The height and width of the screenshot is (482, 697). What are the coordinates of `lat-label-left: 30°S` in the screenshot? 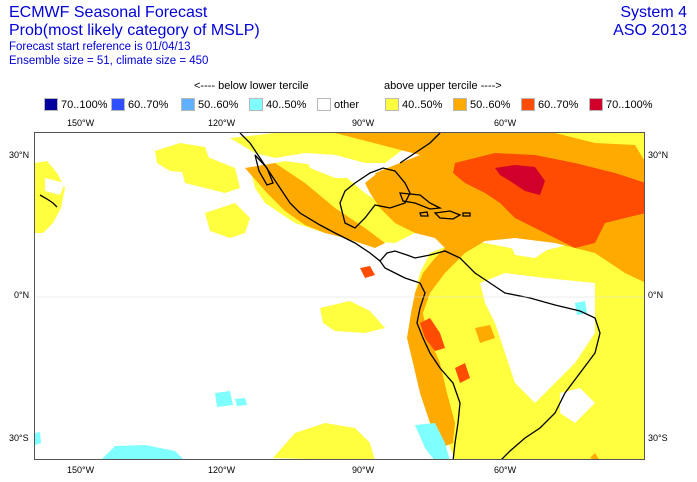 It's located at (19, 438).